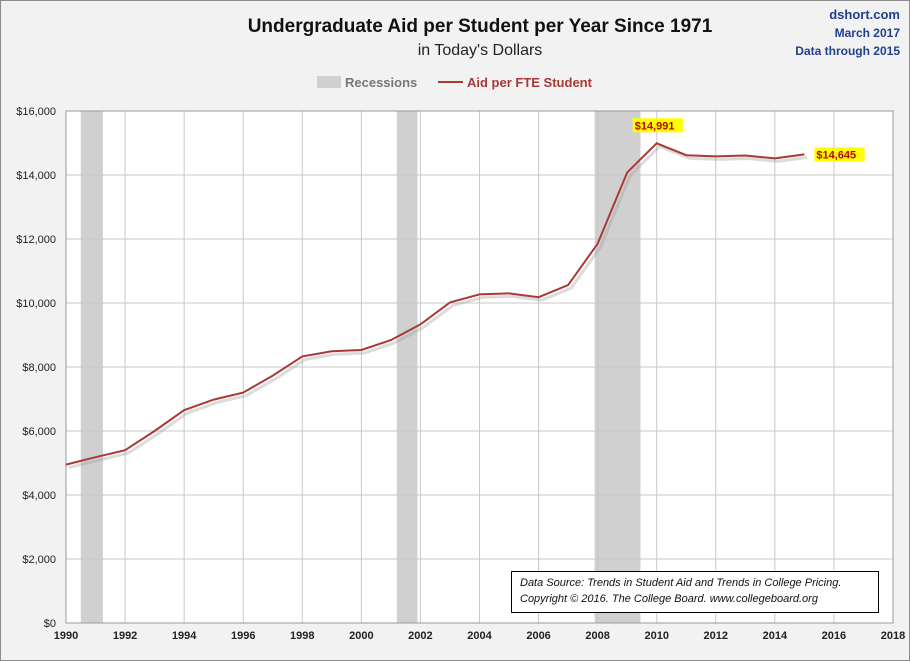 Image resolution: width=910 pixels, height=661 pixels. I want to click on legend-label-aid: Aid per FTE Student, so click(530, 82).